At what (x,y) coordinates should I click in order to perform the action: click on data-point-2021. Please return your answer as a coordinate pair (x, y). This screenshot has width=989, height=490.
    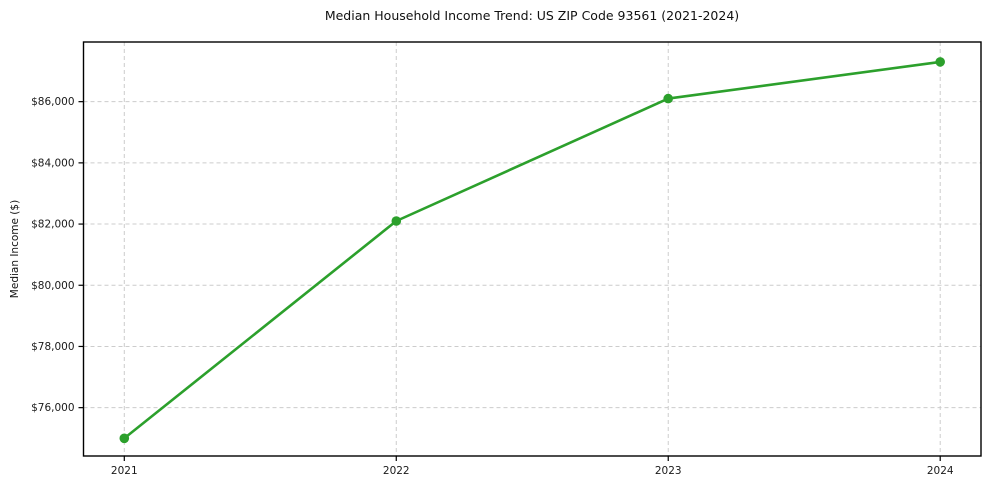
    Looking at the image, I should click on (124, 438).